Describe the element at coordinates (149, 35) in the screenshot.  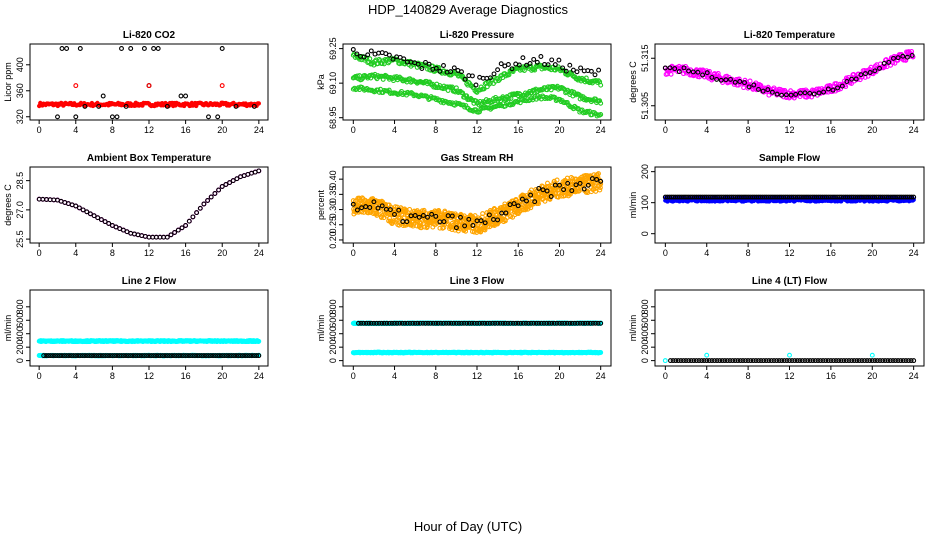
I see `panel-title: Li-820 CO2` at that location.